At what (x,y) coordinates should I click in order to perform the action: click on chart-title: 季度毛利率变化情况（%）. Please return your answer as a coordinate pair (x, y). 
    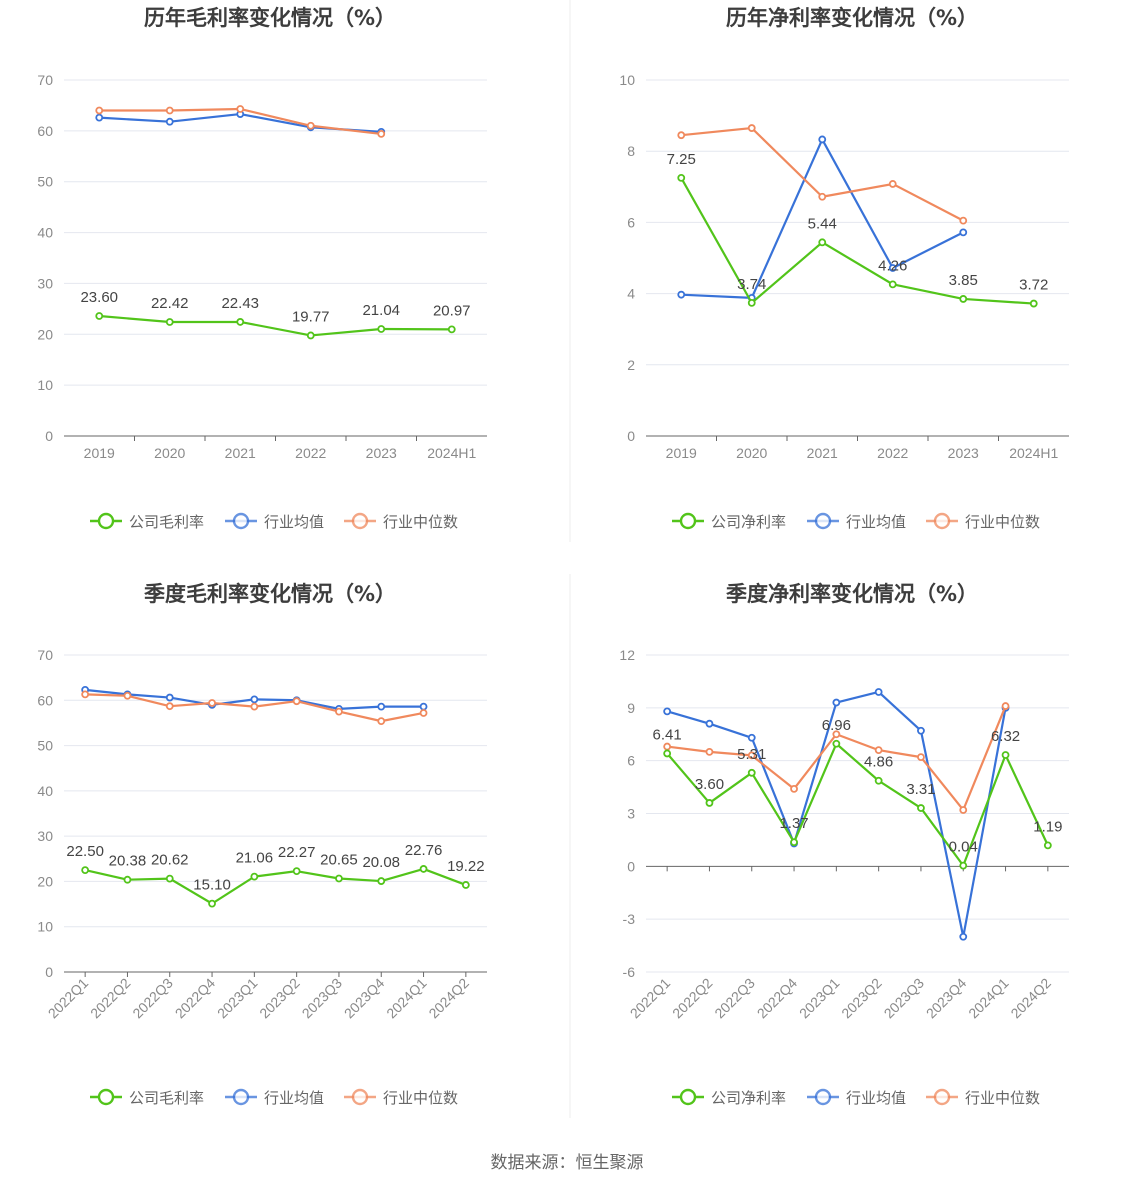
    Looking at the image, I should click on (270, 594).